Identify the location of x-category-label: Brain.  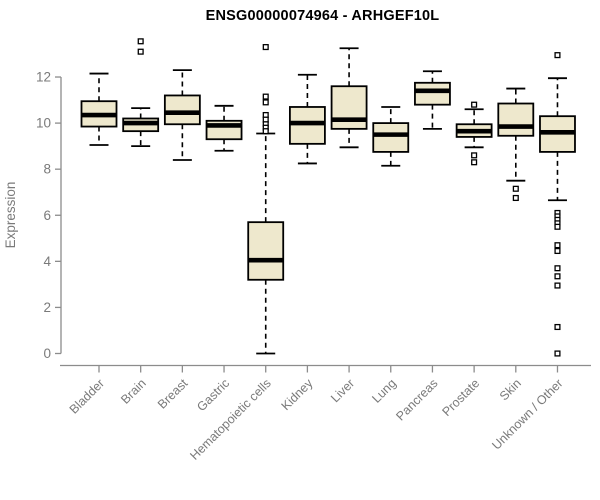
(133, 391).